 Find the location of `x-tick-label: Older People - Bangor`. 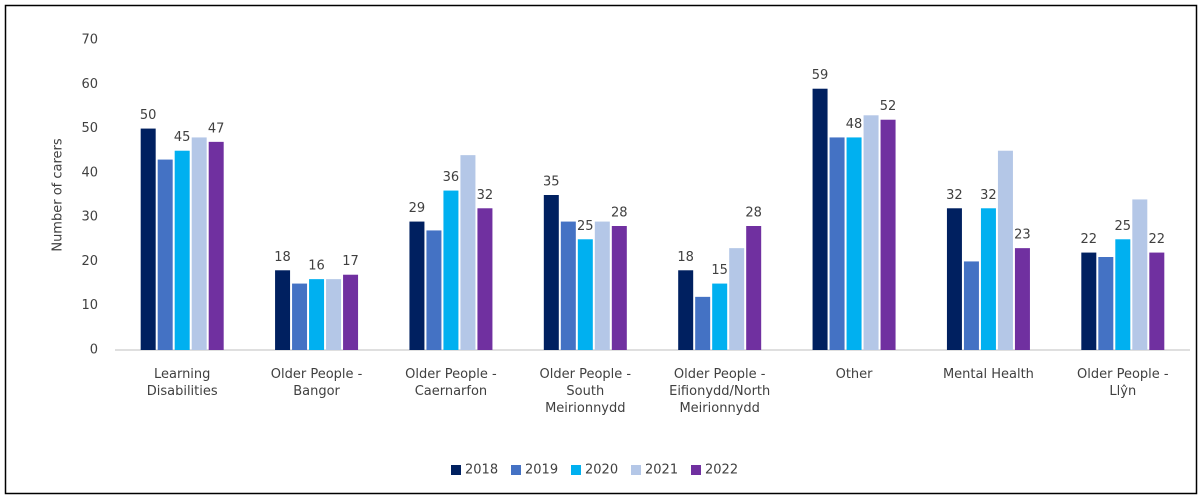

x-tick-label: Older People - Bangor is located at coordinates (316, 383).